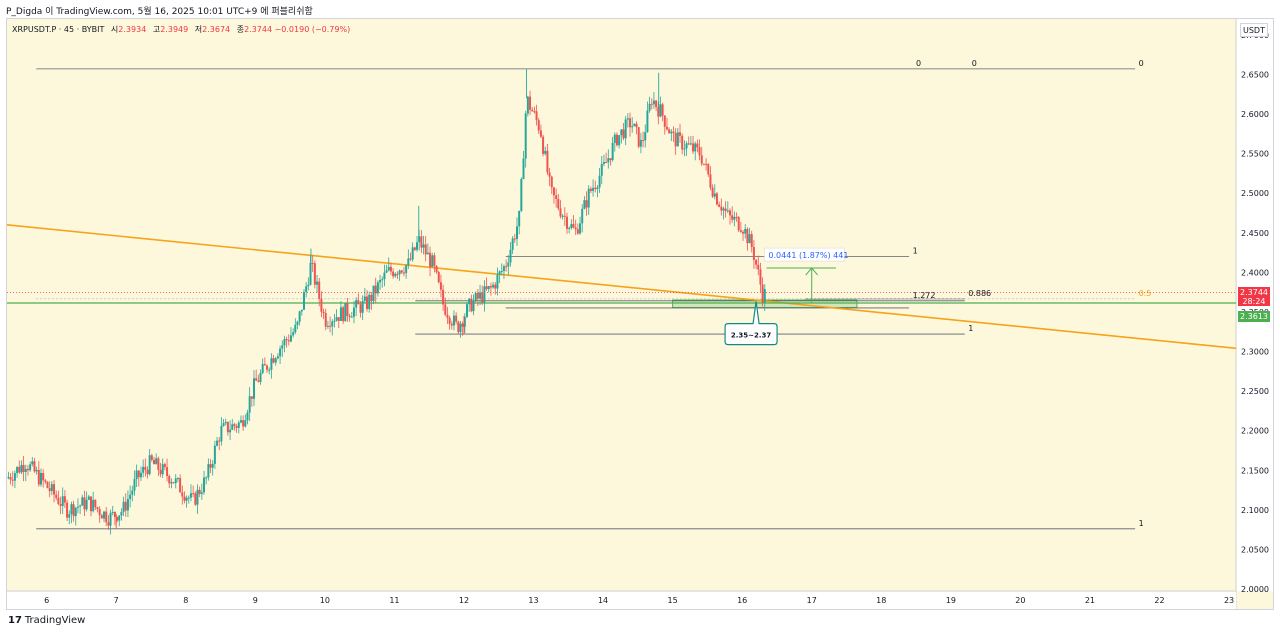 The image size is (1280, 634). I want to click on support-price-tag: 2.3613, so click(1254, 316).